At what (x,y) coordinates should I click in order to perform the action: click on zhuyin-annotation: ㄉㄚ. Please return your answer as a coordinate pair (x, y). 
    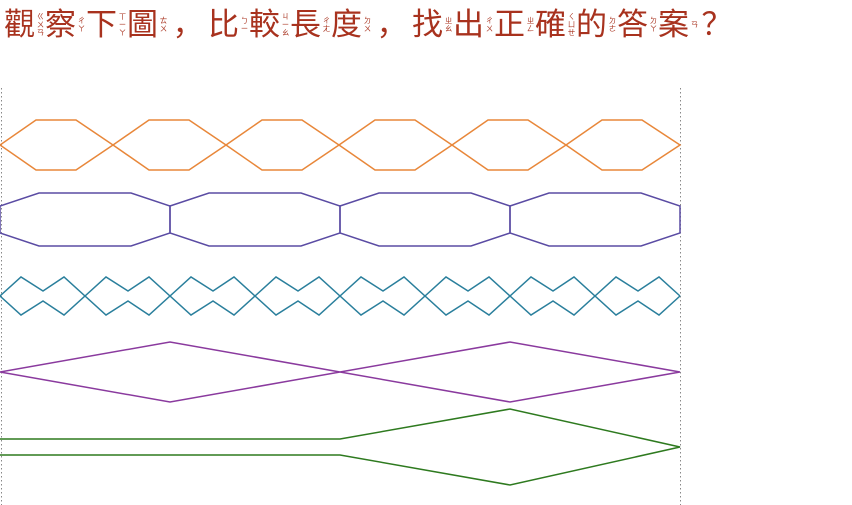
    Looking at the image, I should click on (653, 25).